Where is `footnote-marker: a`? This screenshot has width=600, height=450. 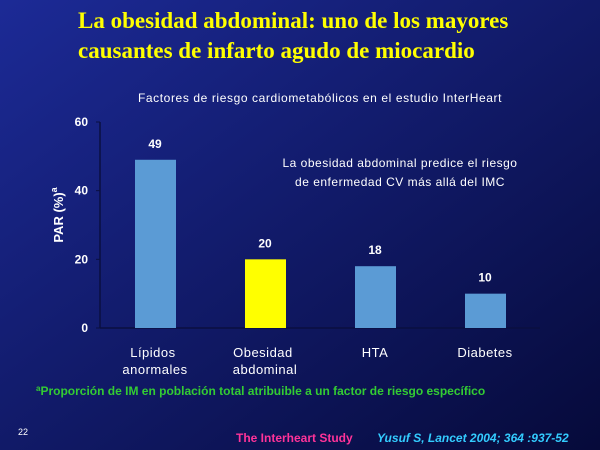 footnote-marker: a is located at coordinates (38, 388).